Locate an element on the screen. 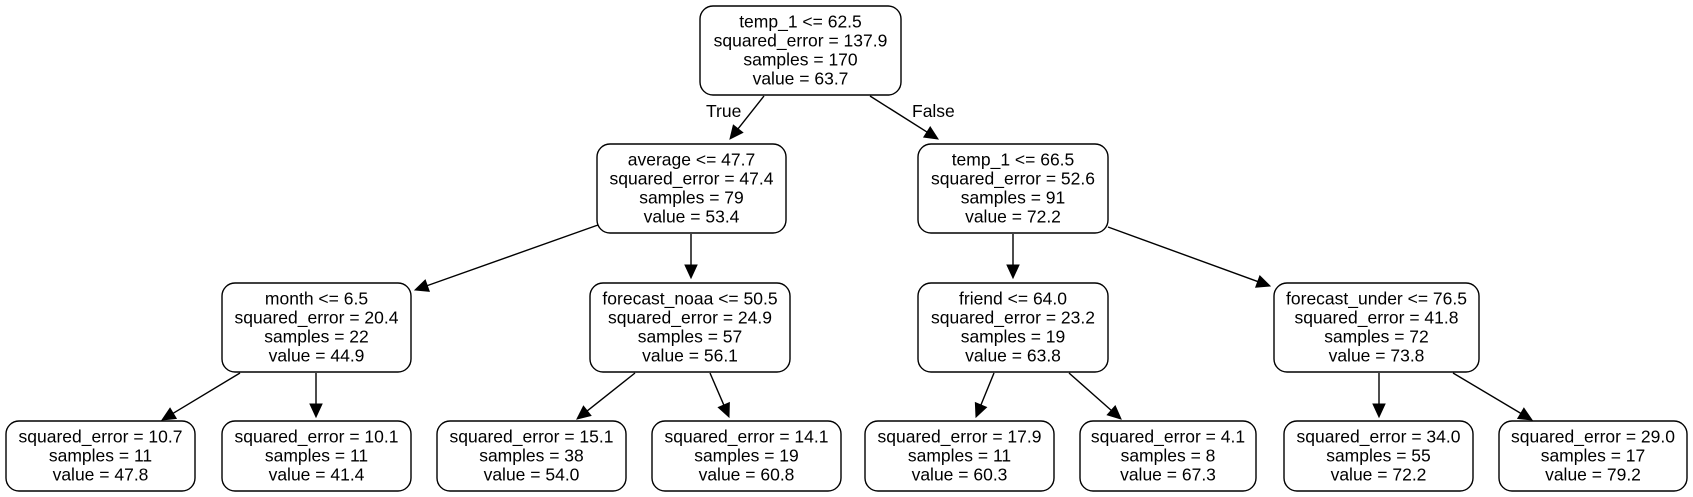 This screenshot has width=1693, height=497. node-line: squared_error = 10.7 is located at coordinates (101, 437).